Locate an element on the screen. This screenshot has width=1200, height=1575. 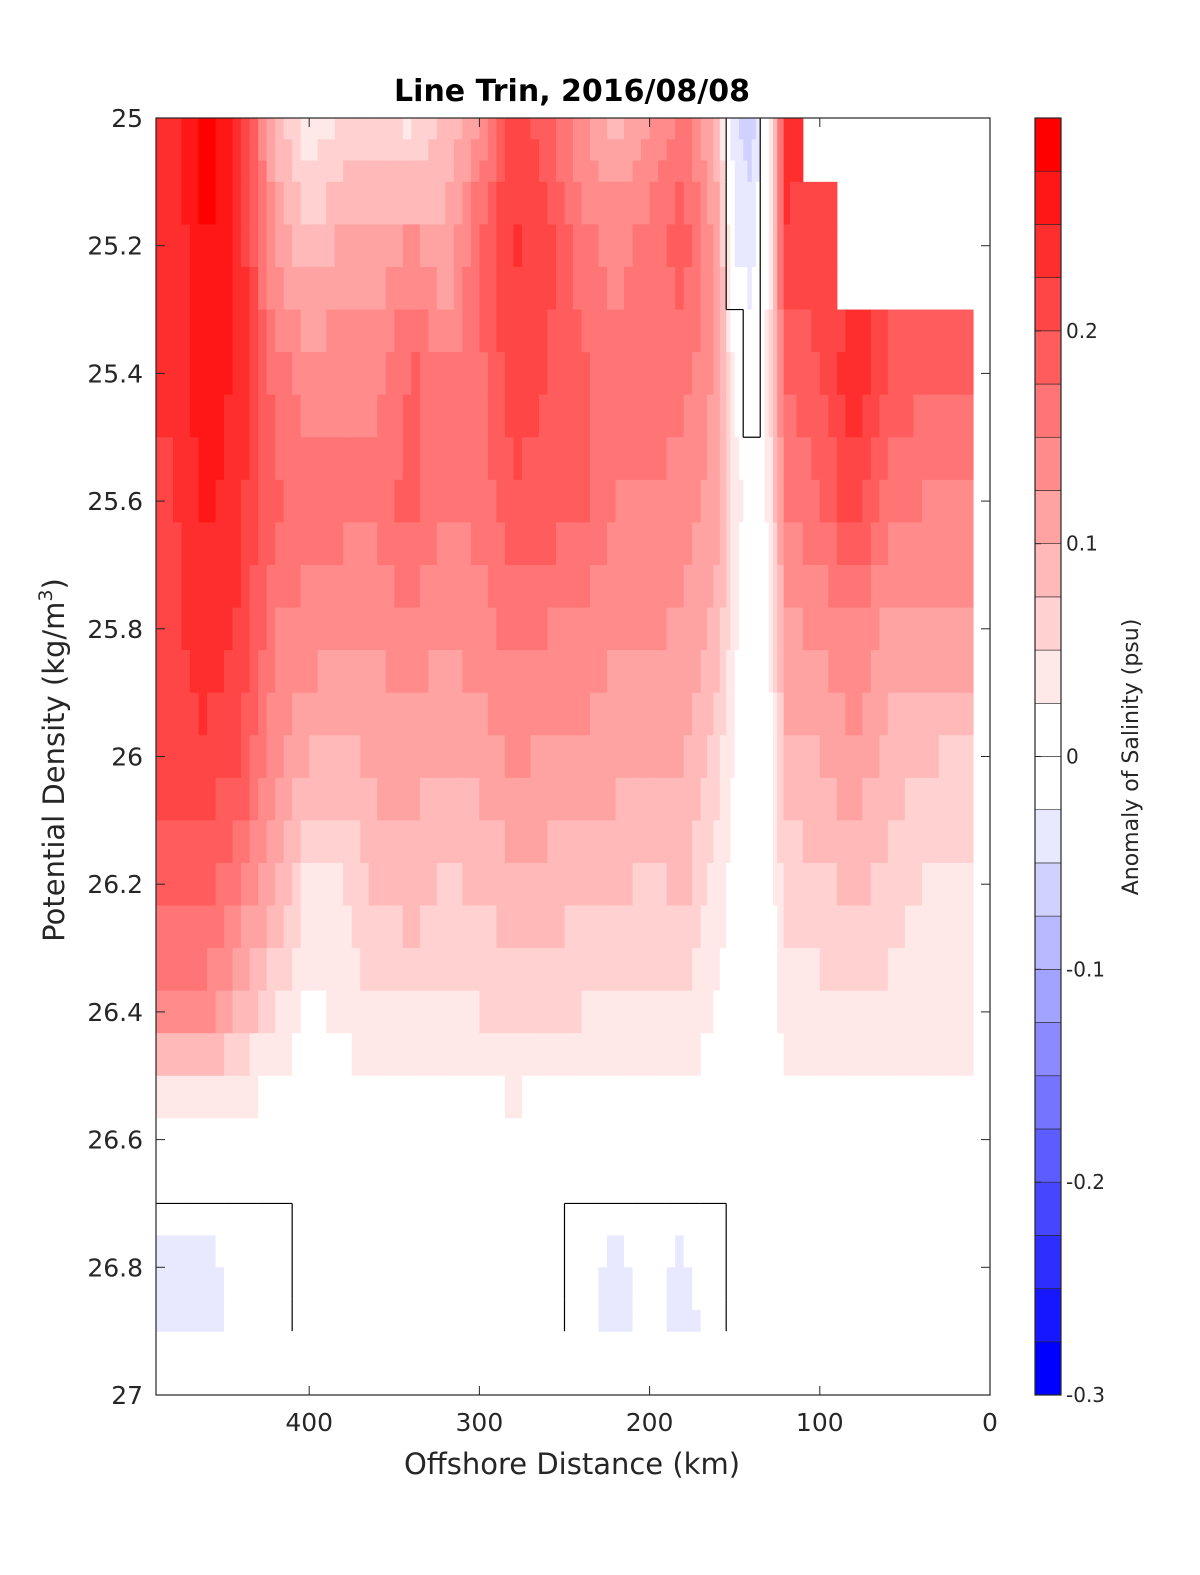
y-axis-label-main: Potential Density (kg/m is located at coordinates (54, 772).